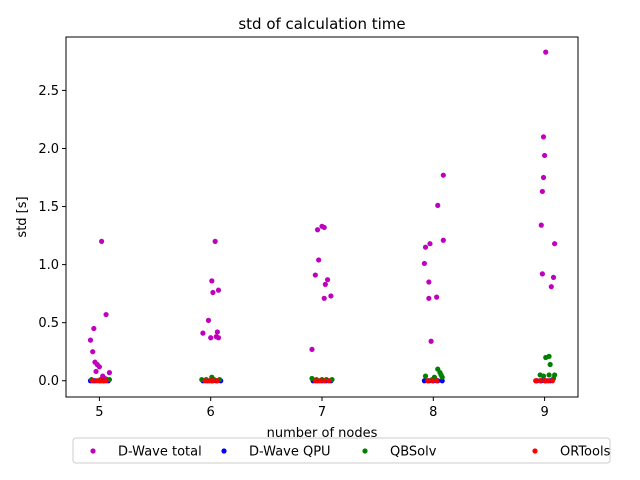  Describe the element at coordinates (160, 452) in the screenshot. I see `legend-label-d-wave-total: D-Wave total` at that location.